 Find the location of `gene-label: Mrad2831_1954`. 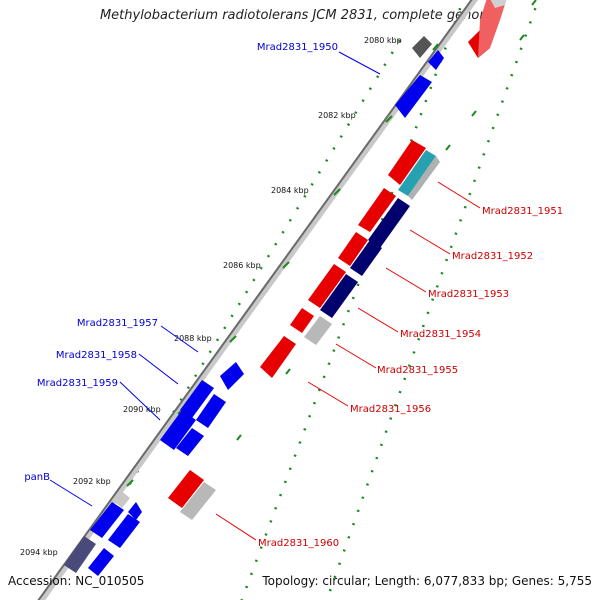

gene-label: Mrad2831_1954 is located at coordinates (440, 334).